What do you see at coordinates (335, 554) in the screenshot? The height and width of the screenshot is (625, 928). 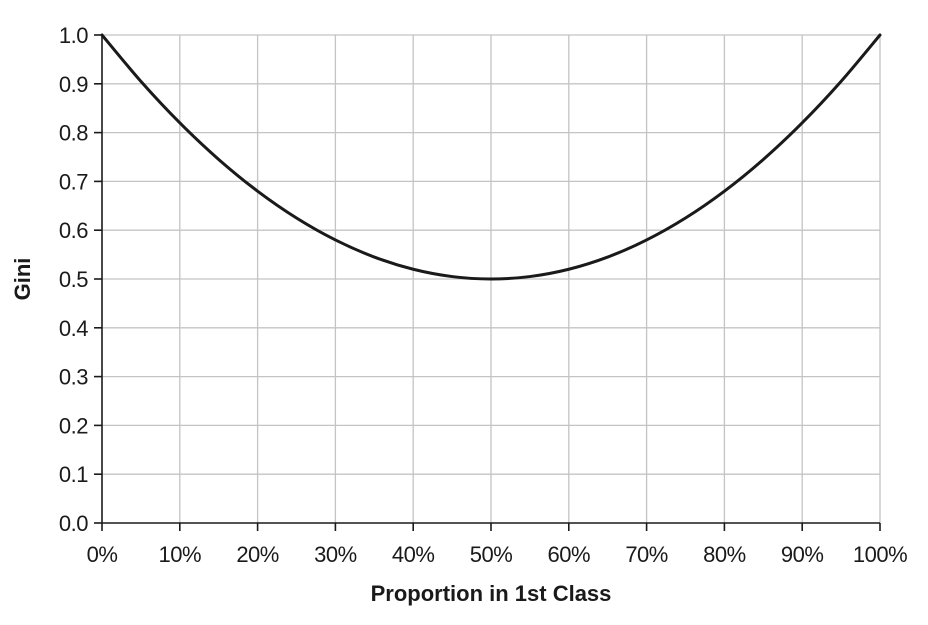 I see `x-tick-label: 30%` at bounding box center [335, 554].